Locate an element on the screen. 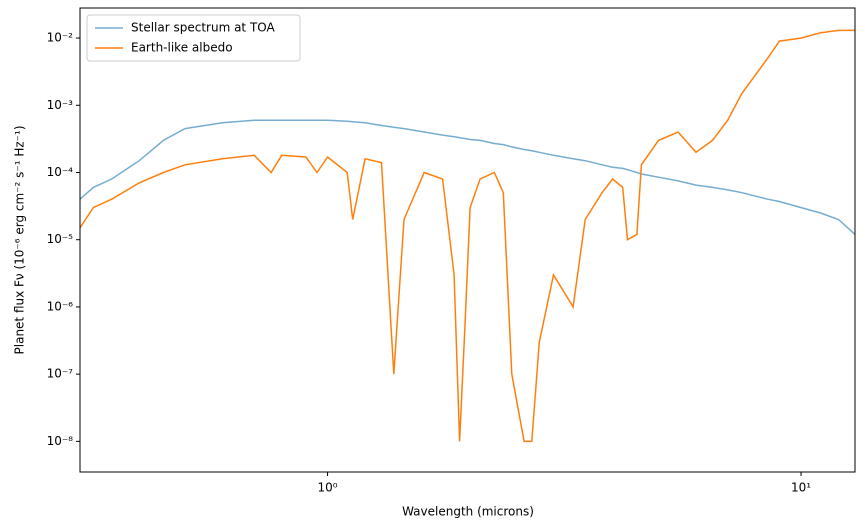 The image size is (865, 529). y-tick-label: 10⁻⁶ is located at coordinates (60, 306).